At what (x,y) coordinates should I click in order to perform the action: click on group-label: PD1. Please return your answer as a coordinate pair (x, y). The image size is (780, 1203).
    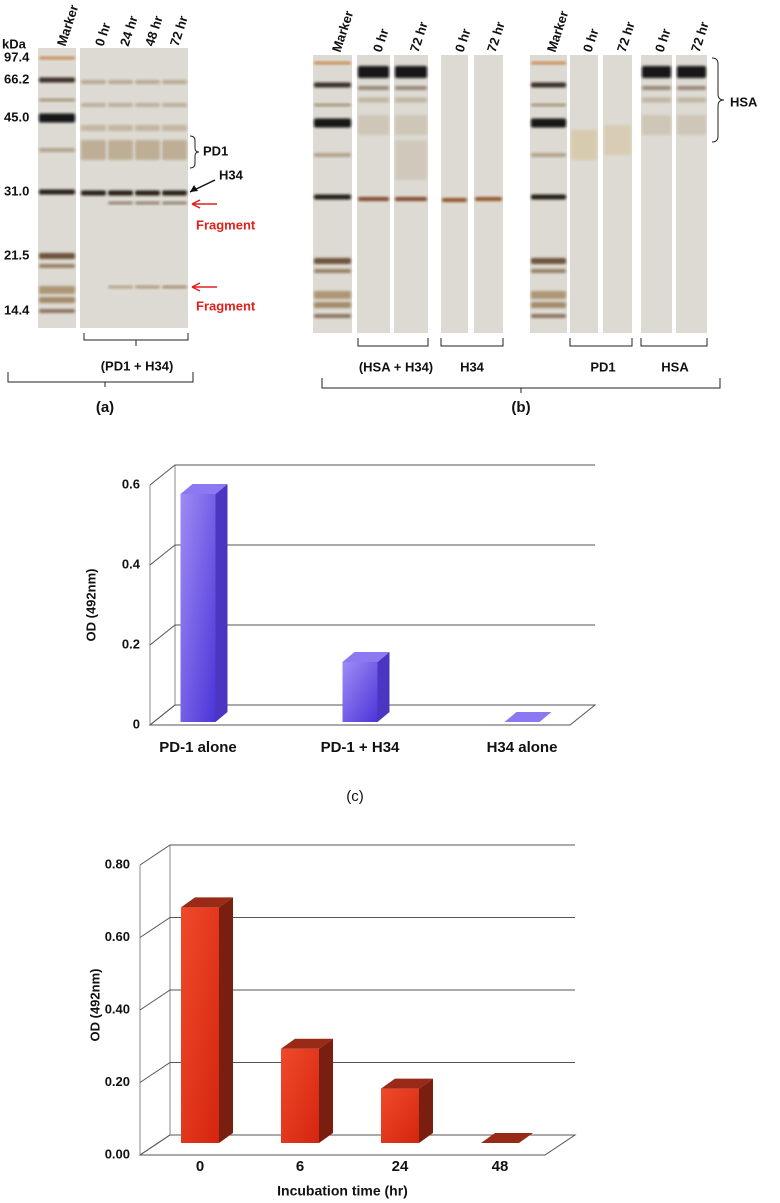
    Looking at the image, I should click on (602, 366).